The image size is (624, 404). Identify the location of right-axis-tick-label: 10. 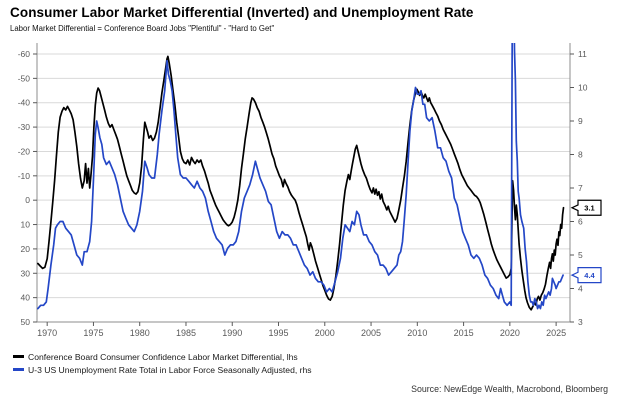
(583, 88).